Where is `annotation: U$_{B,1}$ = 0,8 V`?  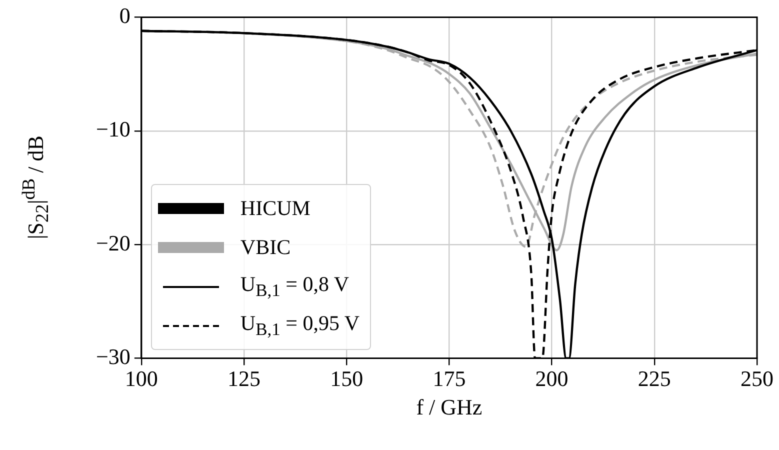 annotation: U$_{B,1}$ = 0,8 V is located at coordinates (295, 287).